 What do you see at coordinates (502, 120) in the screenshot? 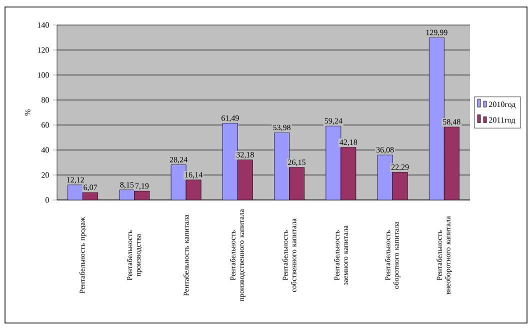
I see `legend-label: 2011год` at bounding box center [502, 120].